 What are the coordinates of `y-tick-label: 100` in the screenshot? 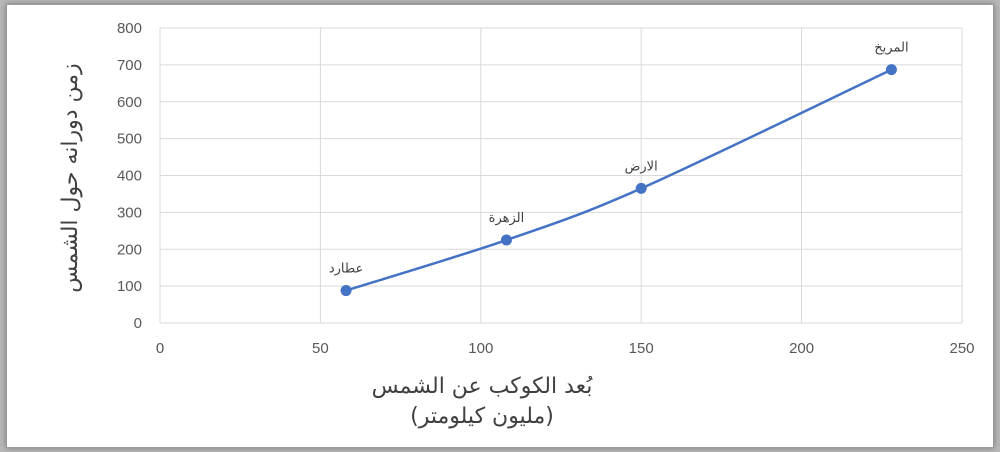 It's located at (129, 286).